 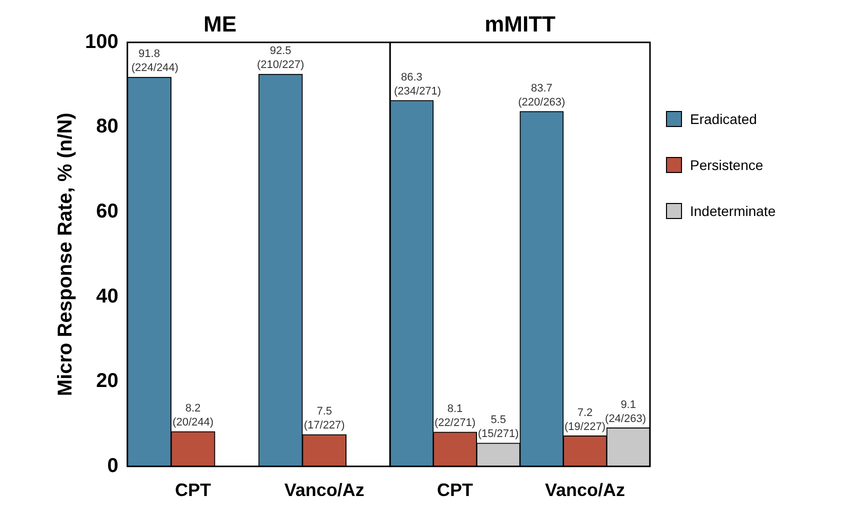 I want to click on data-label: 7.2 (19/227), so click(x=585, y=419).